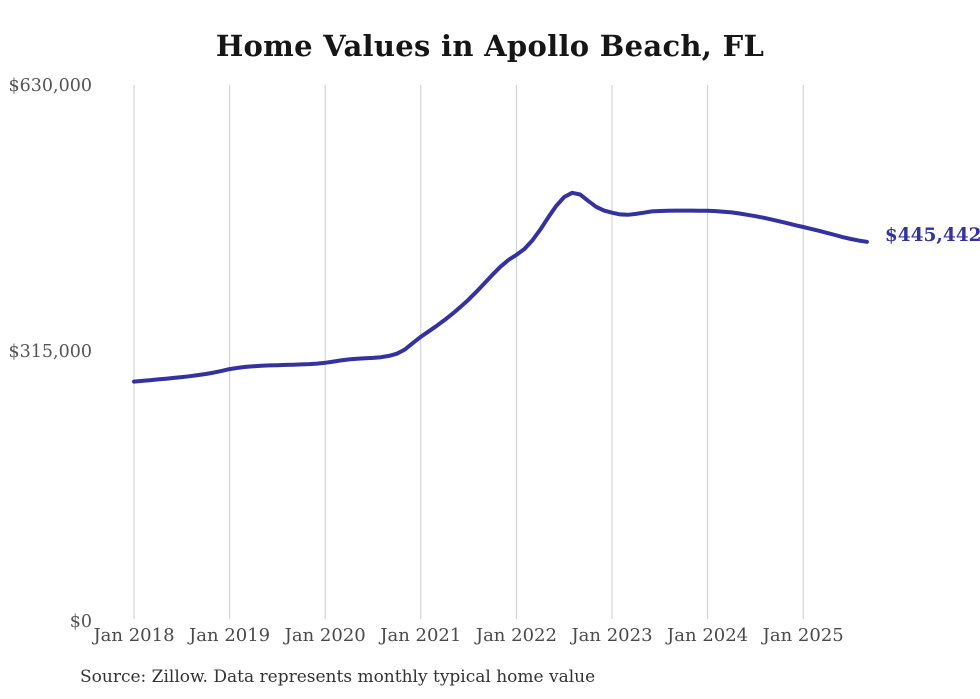 The image size is (980, 699). I want to click on y-axis-tick-label: $0, so click(80, 622).